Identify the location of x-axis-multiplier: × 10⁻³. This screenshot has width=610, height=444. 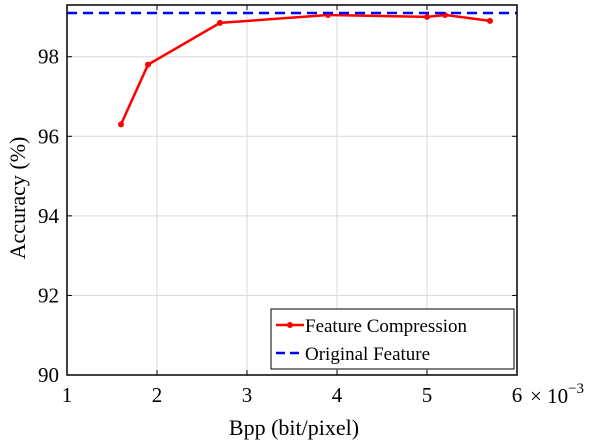
(557, 394).